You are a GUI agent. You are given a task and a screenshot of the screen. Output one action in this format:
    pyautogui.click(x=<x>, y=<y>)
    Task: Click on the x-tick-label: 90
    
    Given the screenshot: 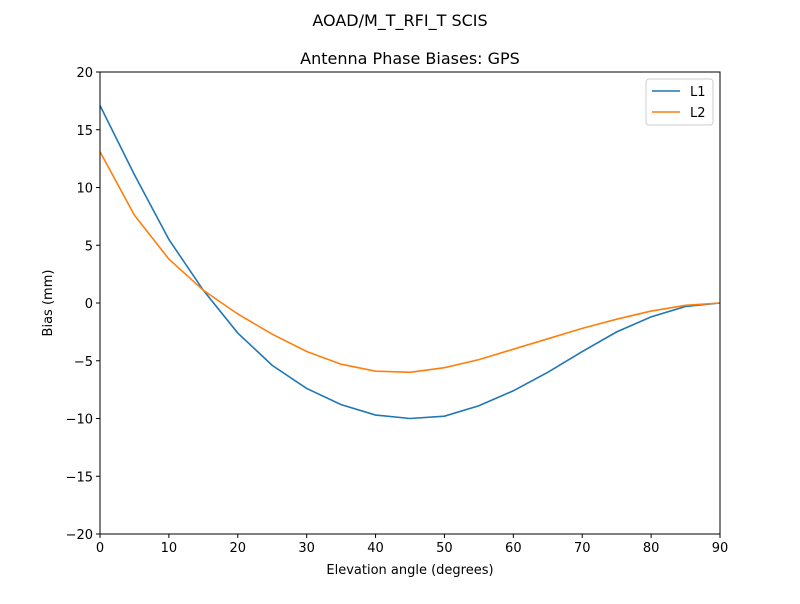 What is the action you would take?
    pyautogui.click(x=720, y=548)
    